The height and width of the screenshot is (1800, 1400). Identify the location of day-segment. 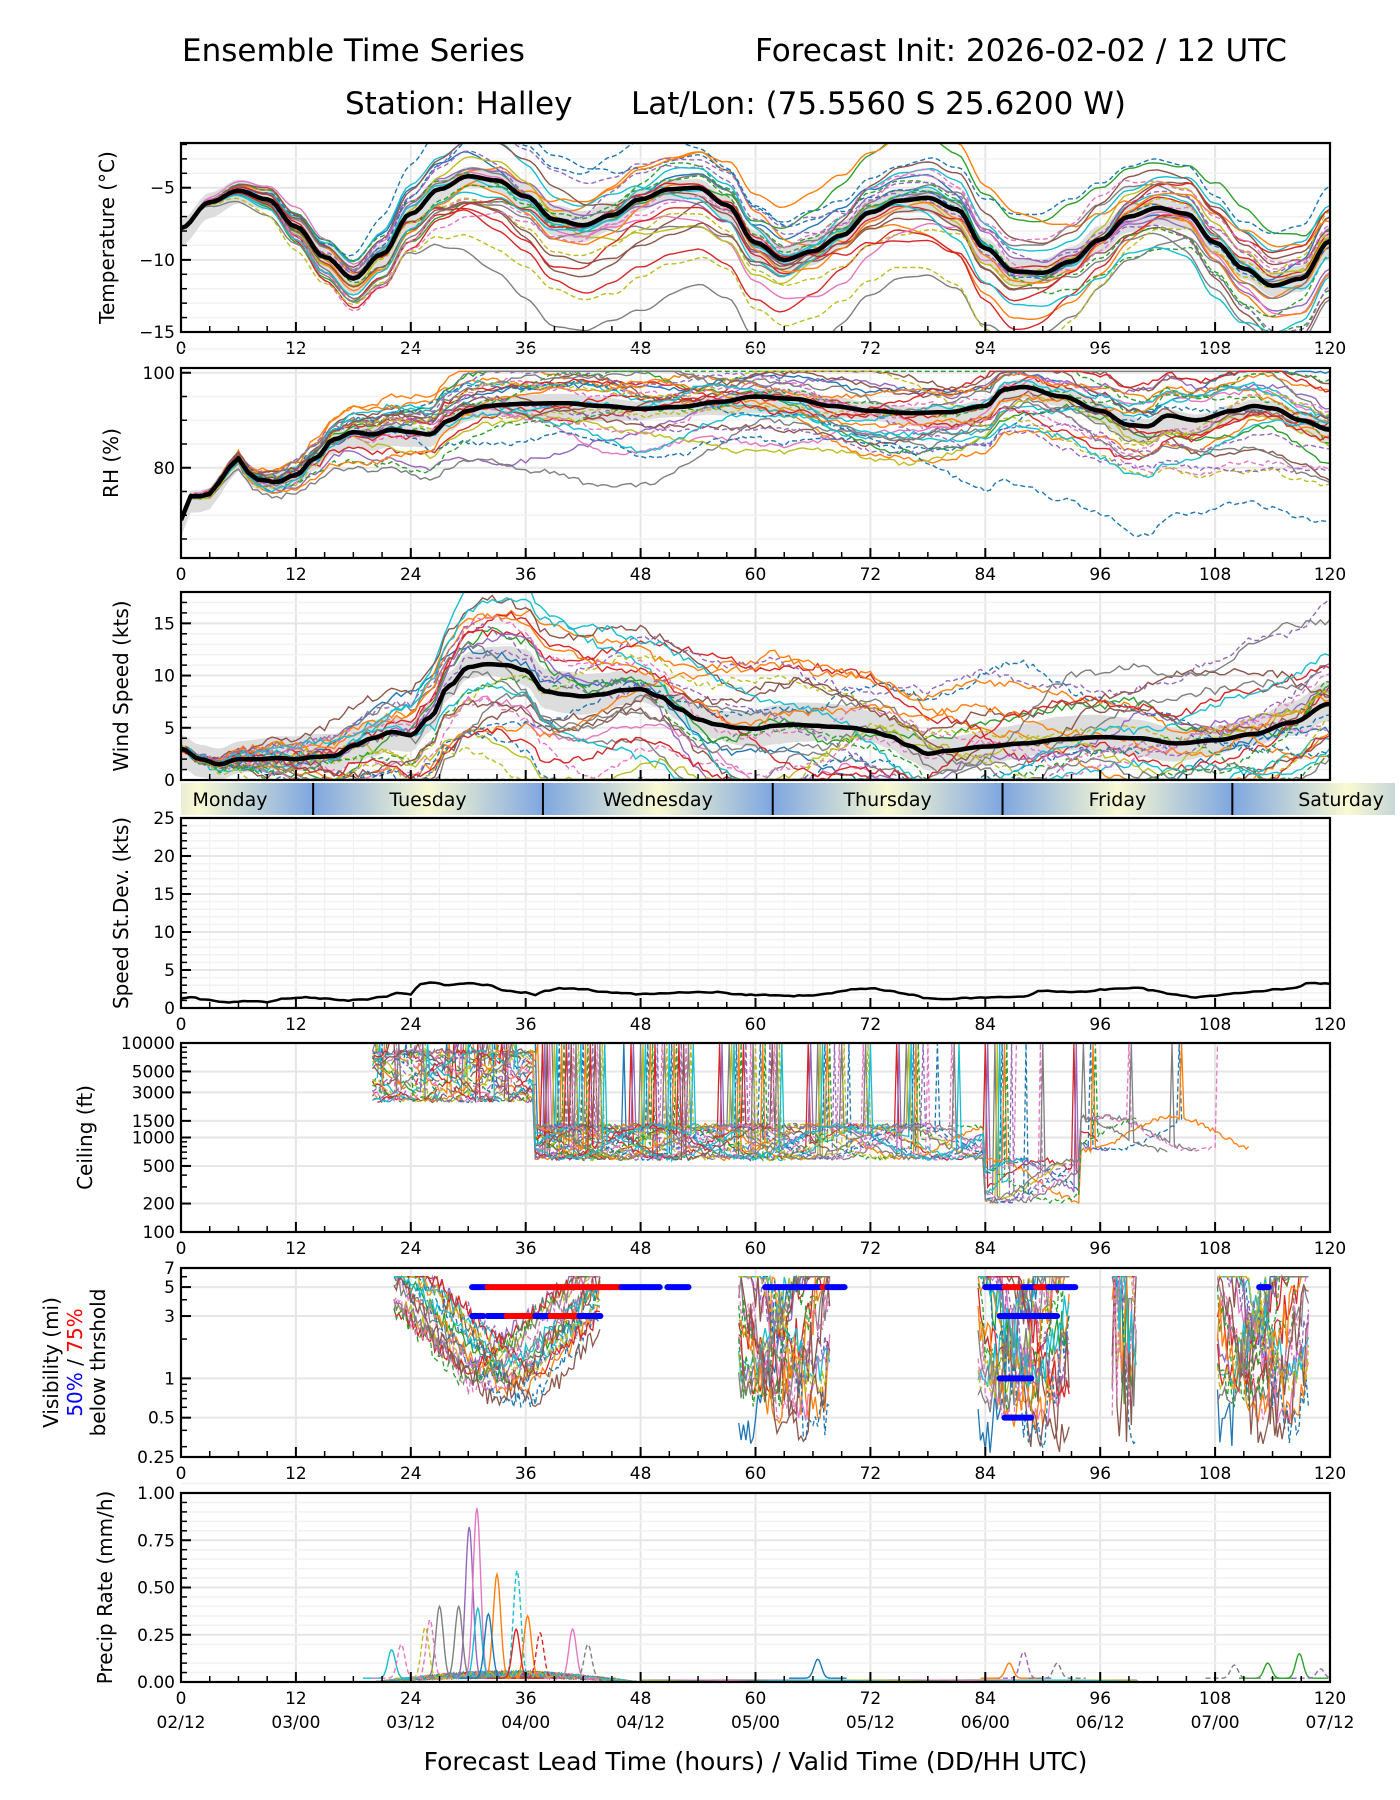
(247, 799).